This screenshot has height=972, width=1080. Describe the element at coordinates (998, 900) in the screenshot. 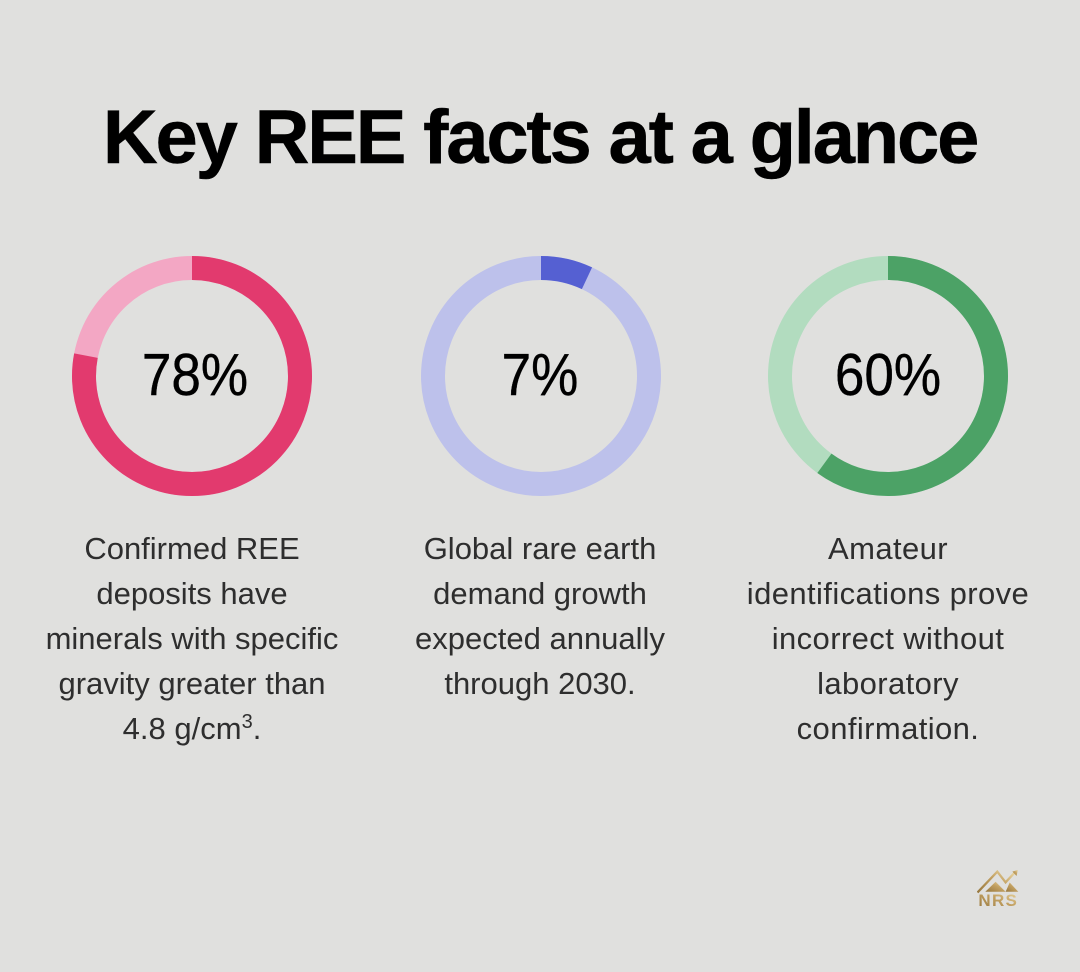

I see `svg-text: NRS` at that location.